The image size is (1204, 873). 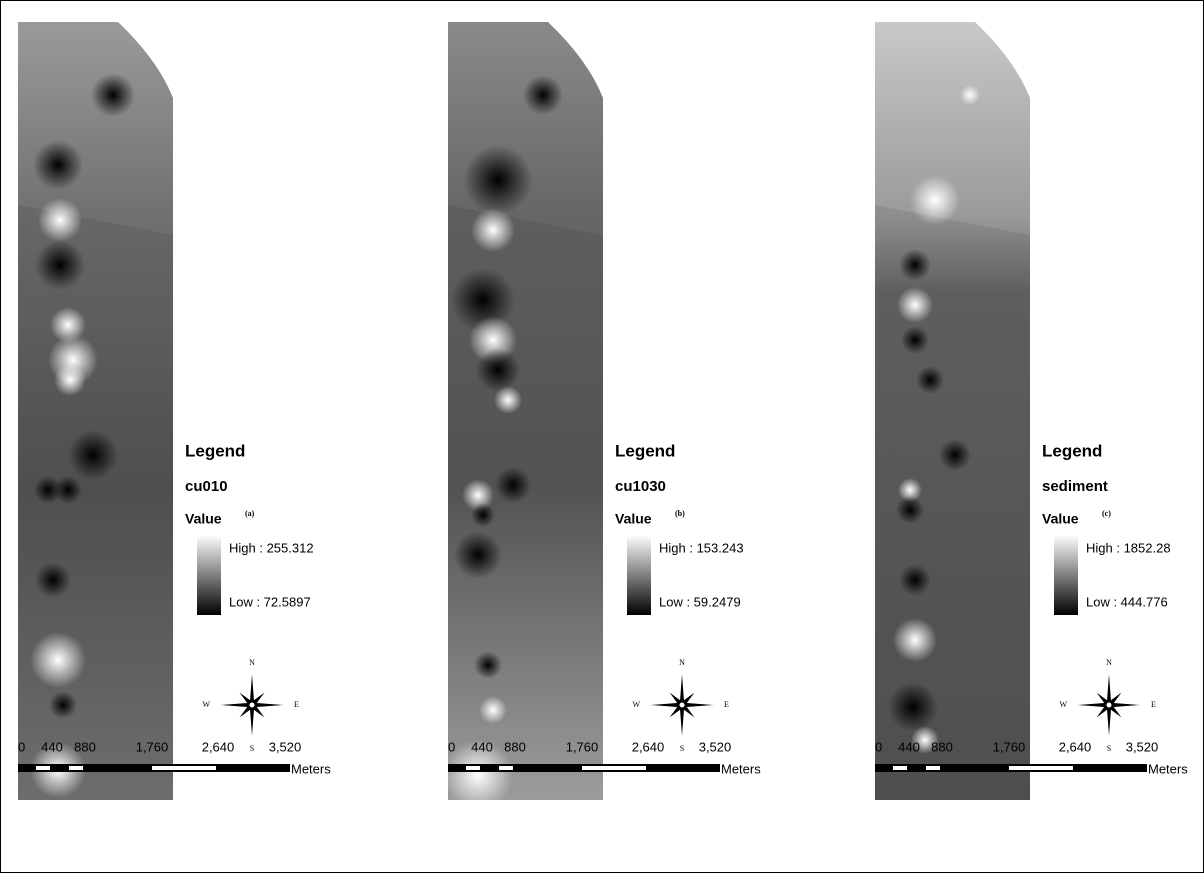 What do you see at coordinates (1127, 601) in the screenshot?
I see `low-label: Low : 444.776` at bounding box center [1127, 601].